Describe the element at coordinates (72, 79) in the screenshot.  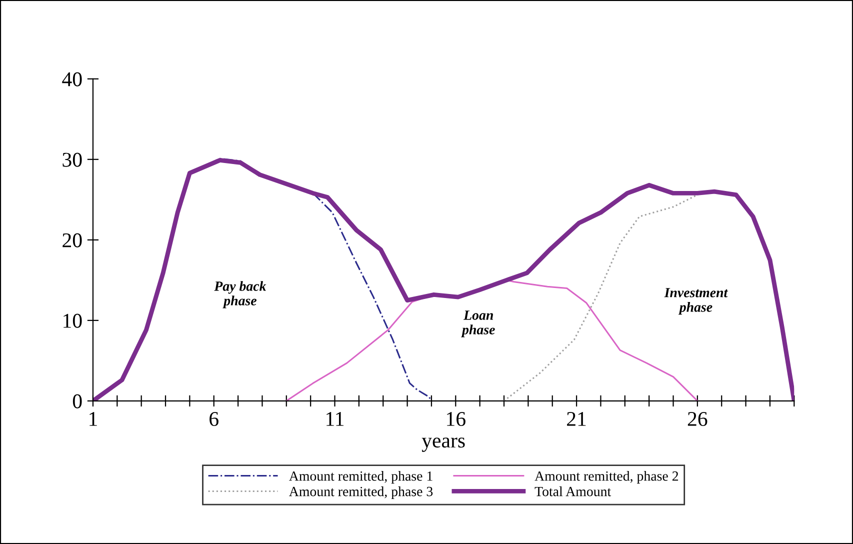
I see `y-tick-label: 40` at that location.